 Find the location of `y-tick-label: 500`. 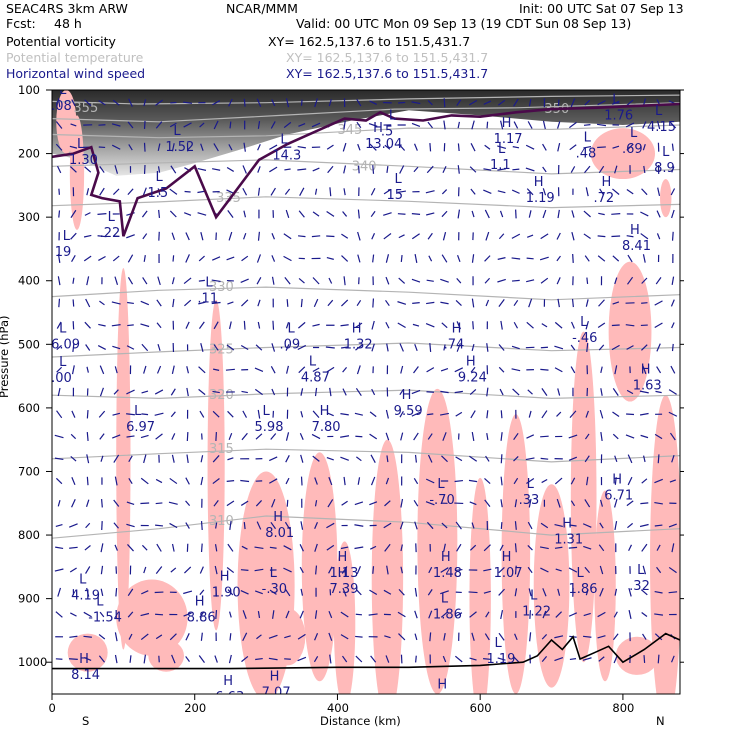

y-tick-label: 500 is located at coordinates (29, 344).